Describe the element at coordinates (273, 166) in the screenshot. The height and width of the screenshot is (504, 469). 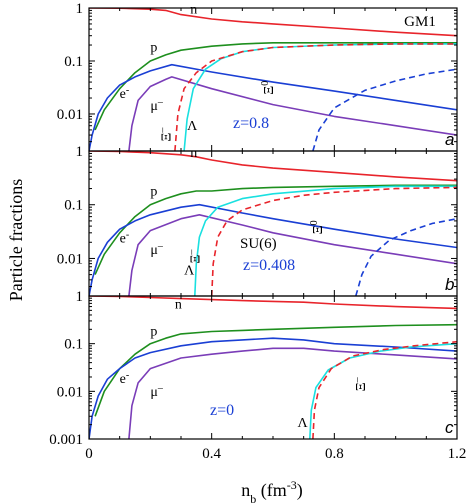
I see `curve-n-b` at that location.